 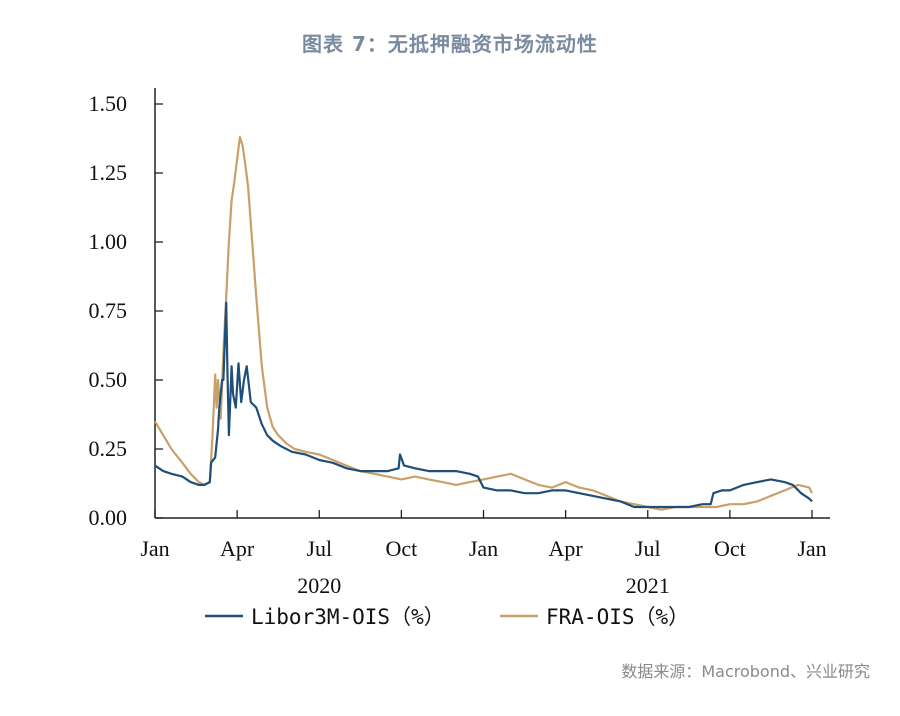 I want to click on legend-label: FRA-OIS（%）, so click(x=617, y=617).